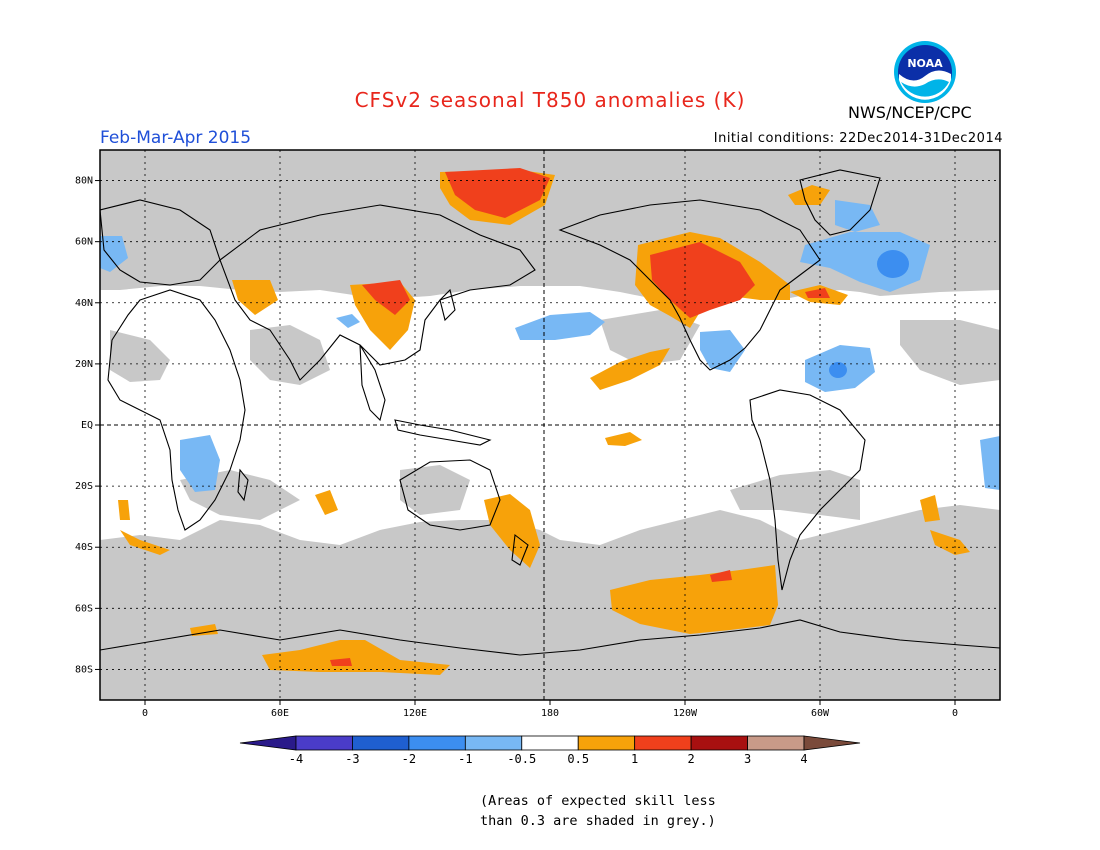 This screenshot has height=850, width=1100. I want to click on legend-tick-label: 4, so click(803, 759).